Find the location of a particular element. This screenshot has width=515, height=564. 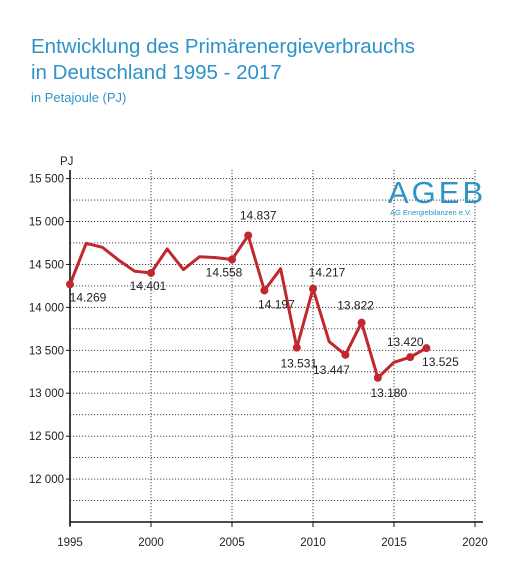

data-label: 14.837 is located at coordinates (258, 216).